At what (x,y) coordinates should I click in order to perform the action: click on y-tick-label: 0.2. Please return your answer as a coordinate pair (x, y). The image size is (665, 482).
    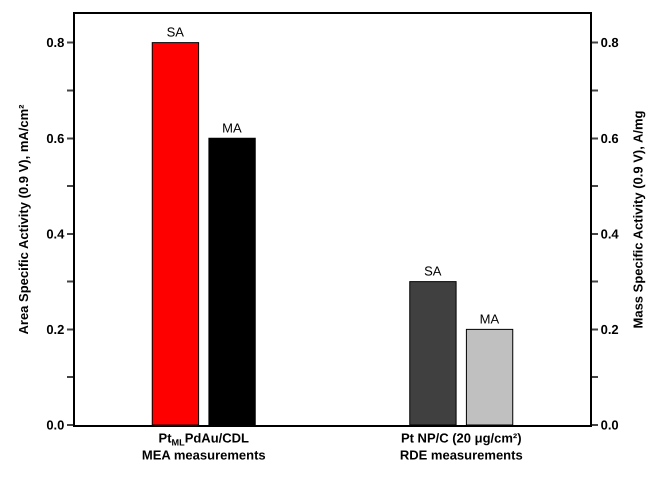
    Looking at the image, I should click on (55, 329).